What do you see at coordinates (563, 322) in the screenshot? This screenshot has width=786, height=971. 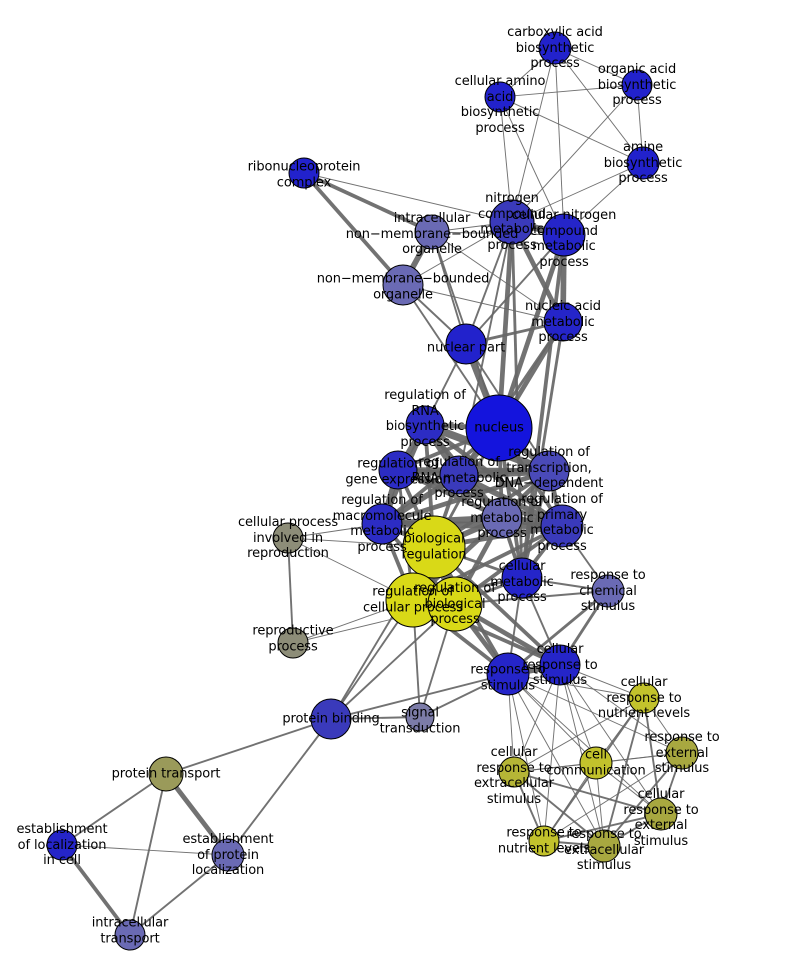 I see `graph-node-nucleic_acid_metabolic_process` at bounding box center [563, 322].